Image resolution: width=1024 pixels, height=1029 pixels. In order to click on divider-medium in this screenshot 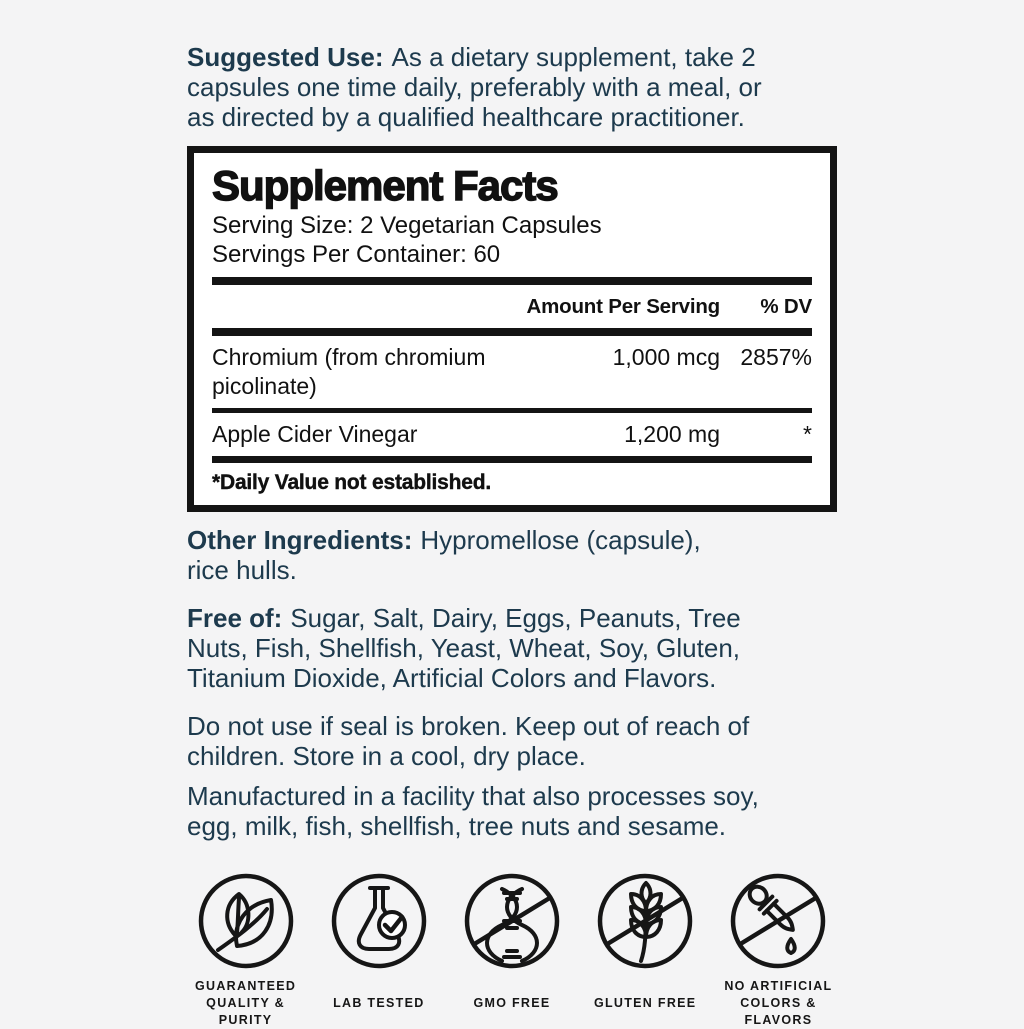, I will do `click(512, 410)`.